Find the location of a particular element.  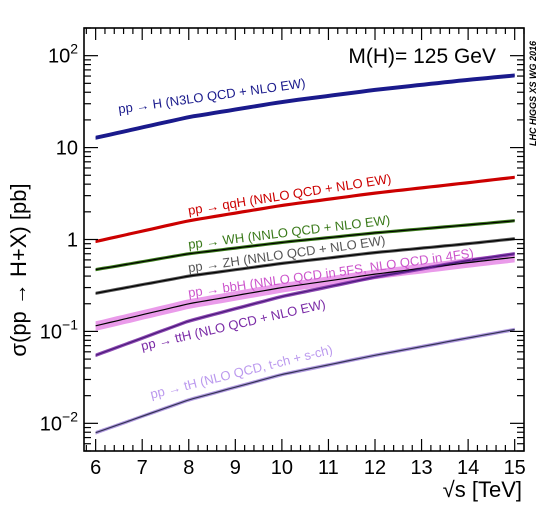

x-tick-label-1: 7 is located at coordinates (142, 468).